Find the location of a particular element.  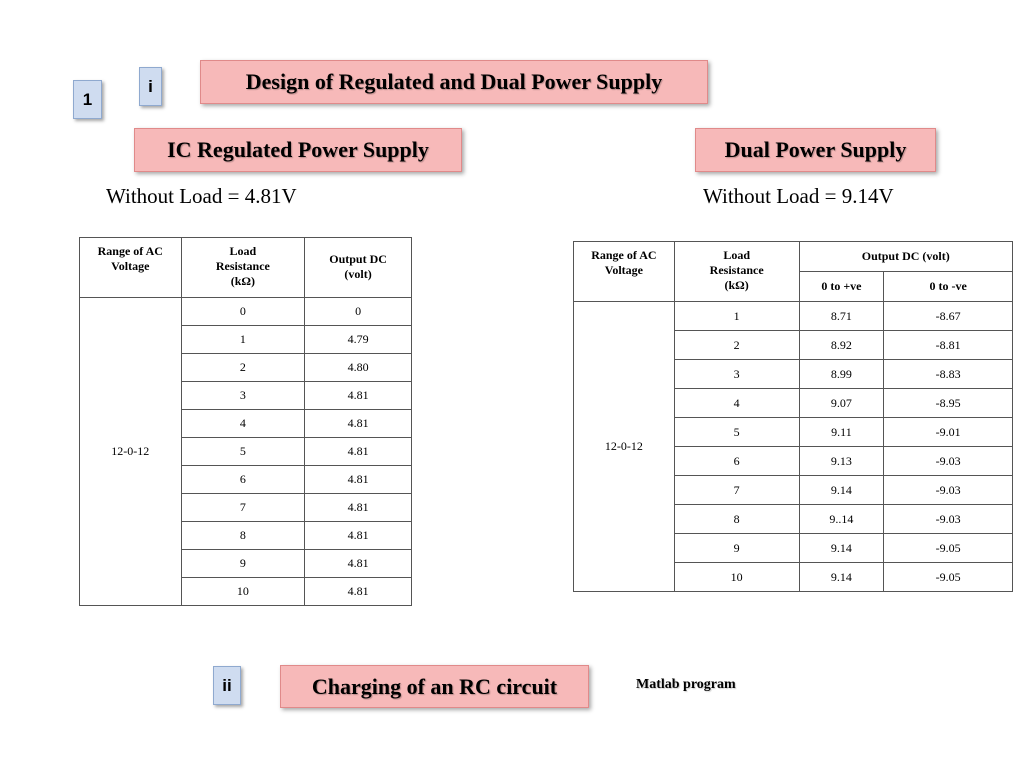

matlab-program-note: Matlab program is located at coordinates (686, 684).